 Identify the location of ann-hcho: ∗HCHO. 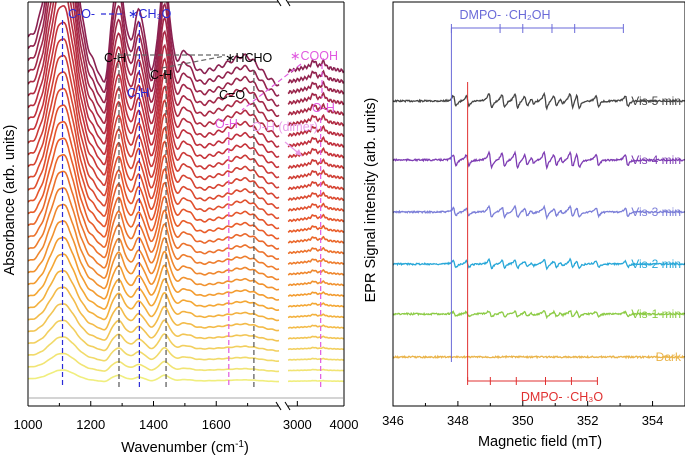
(249, 58).